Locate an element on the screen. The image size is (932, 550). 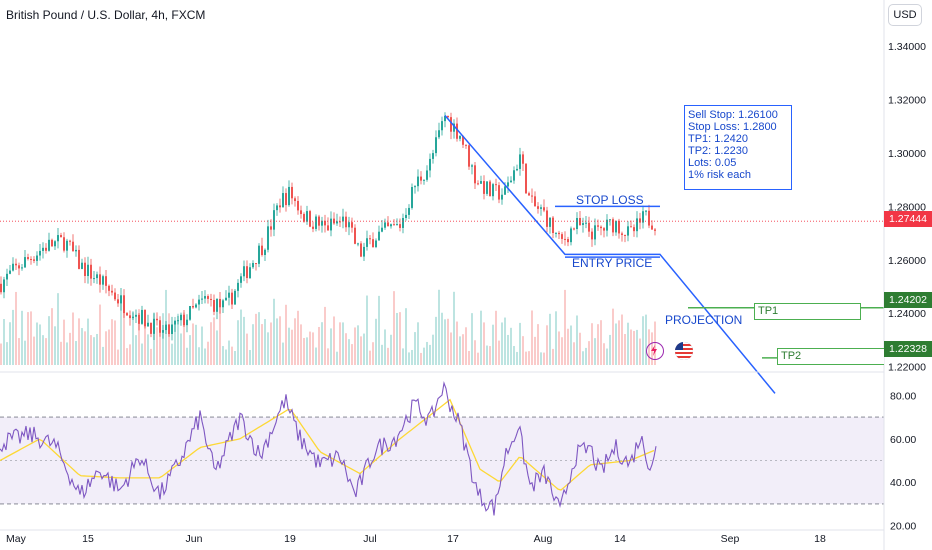
price-tick-label: 1.24000 is located at coordinates (907, 314).